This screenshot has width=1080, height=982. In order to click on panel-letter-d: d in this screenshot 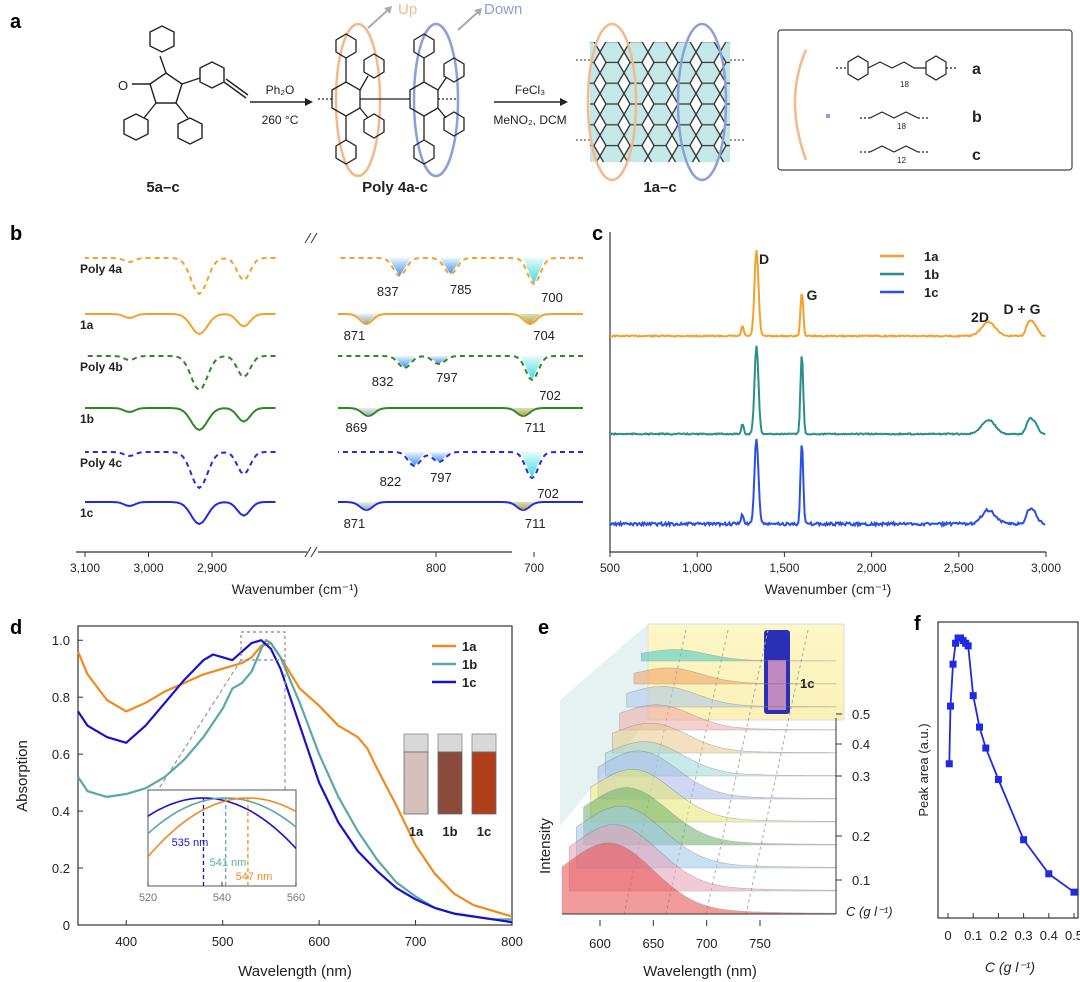, I will do `click(16, 628)`.